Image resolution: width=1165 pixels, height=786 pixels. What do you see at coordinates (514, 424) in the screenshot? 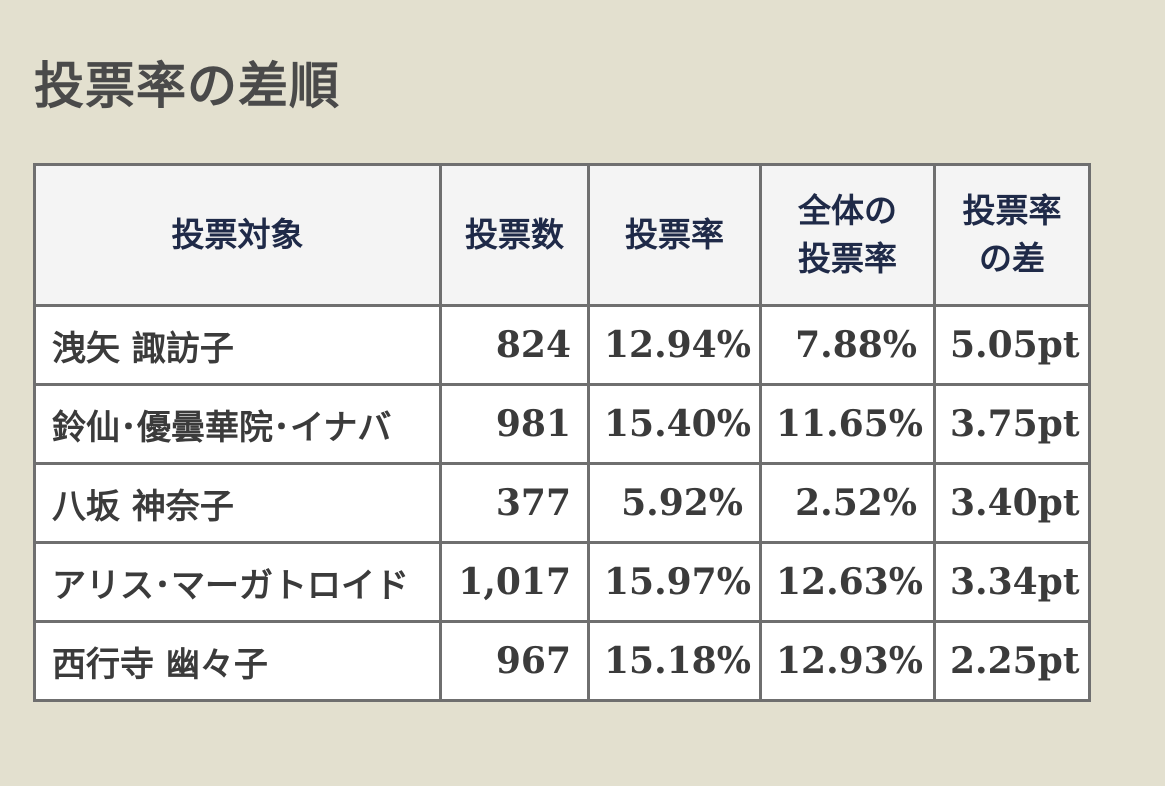
I see `cell-votes: 981` at bounding box center [514, 424].